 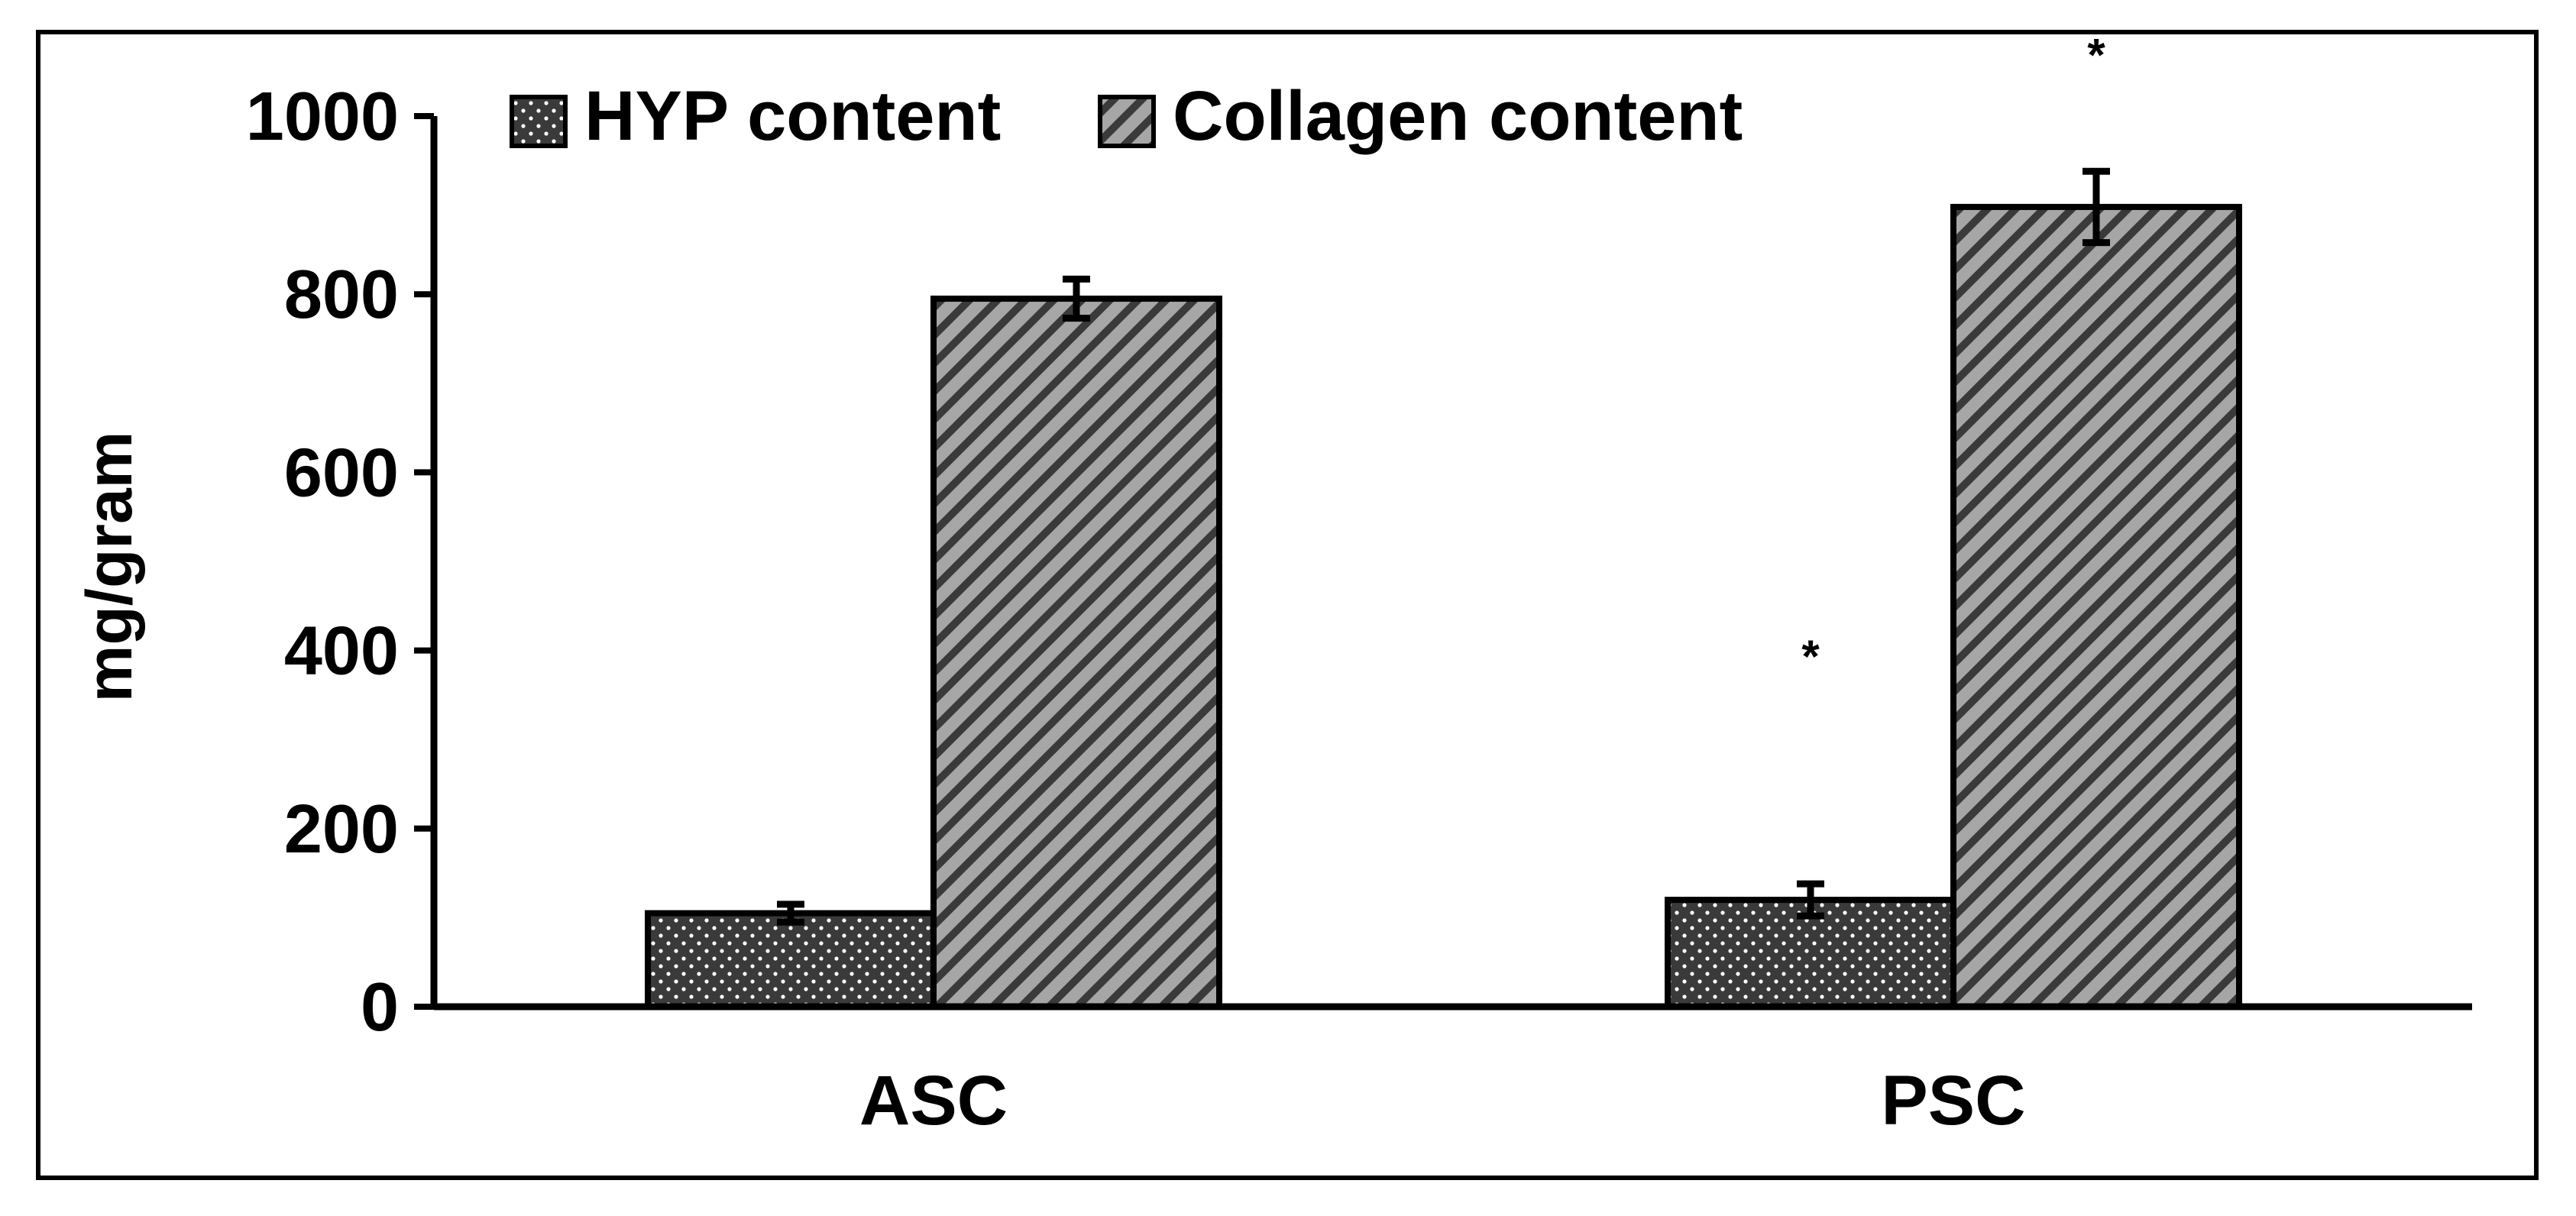 What do you see at coordinates (1076, 298) in the screenshot?
I see `error-bar-asc-collagen` at bounding box center [1076, 298].